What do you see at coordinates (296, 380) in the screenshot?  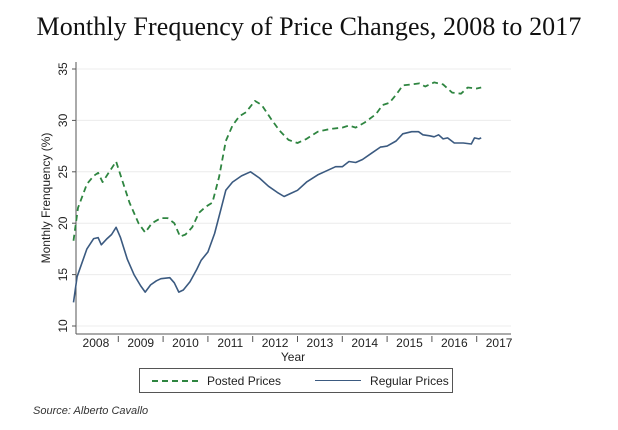 I see `legend: Posted Prices Regular Prices` at bounding box center [296, 380].